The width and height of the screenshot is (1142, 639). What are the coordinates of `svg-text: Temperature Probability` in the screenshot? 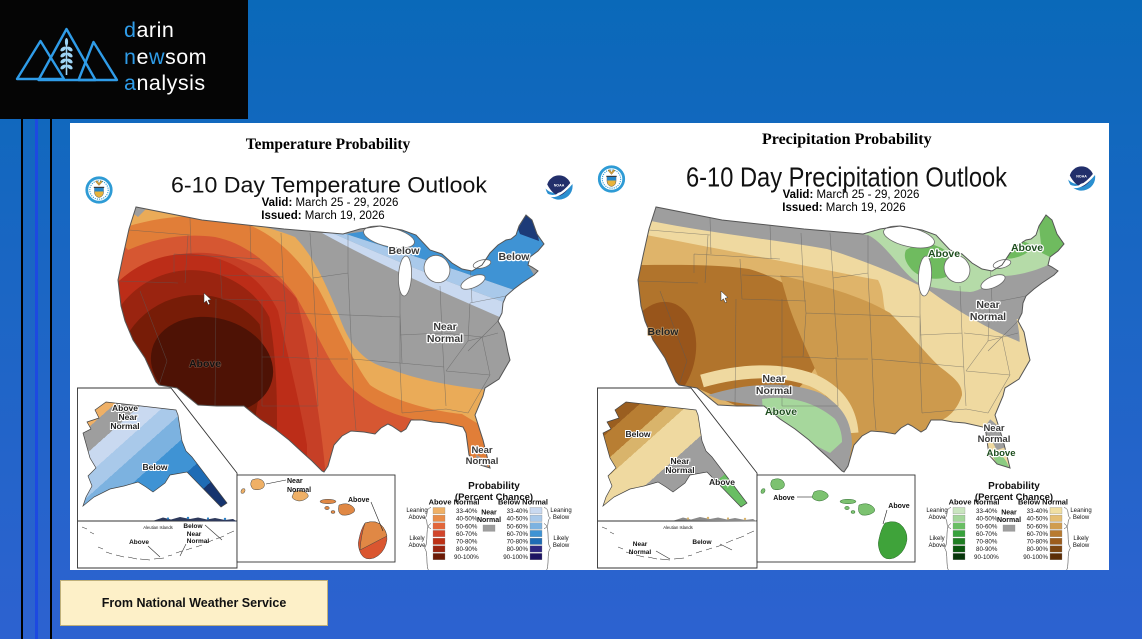 It's located at (328, 144).